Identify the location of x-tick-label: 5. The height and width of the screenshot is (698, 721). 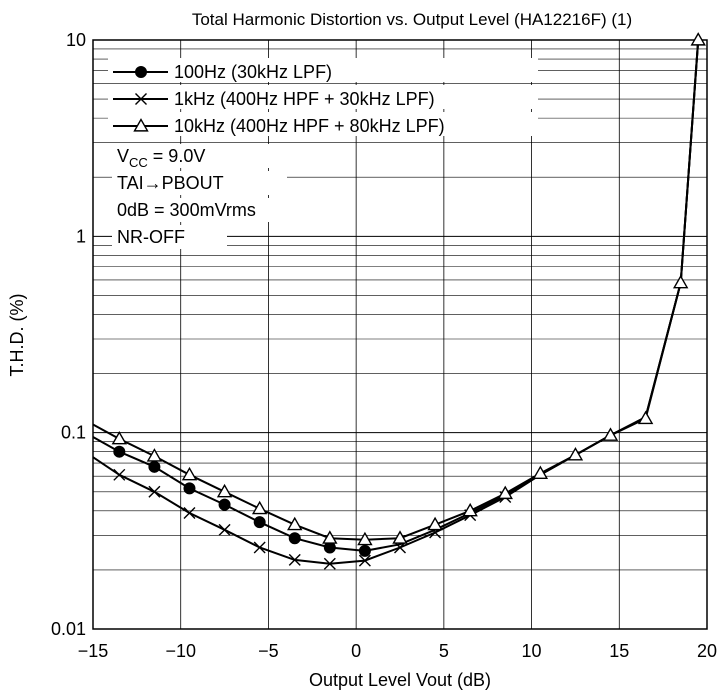
(444, 651).